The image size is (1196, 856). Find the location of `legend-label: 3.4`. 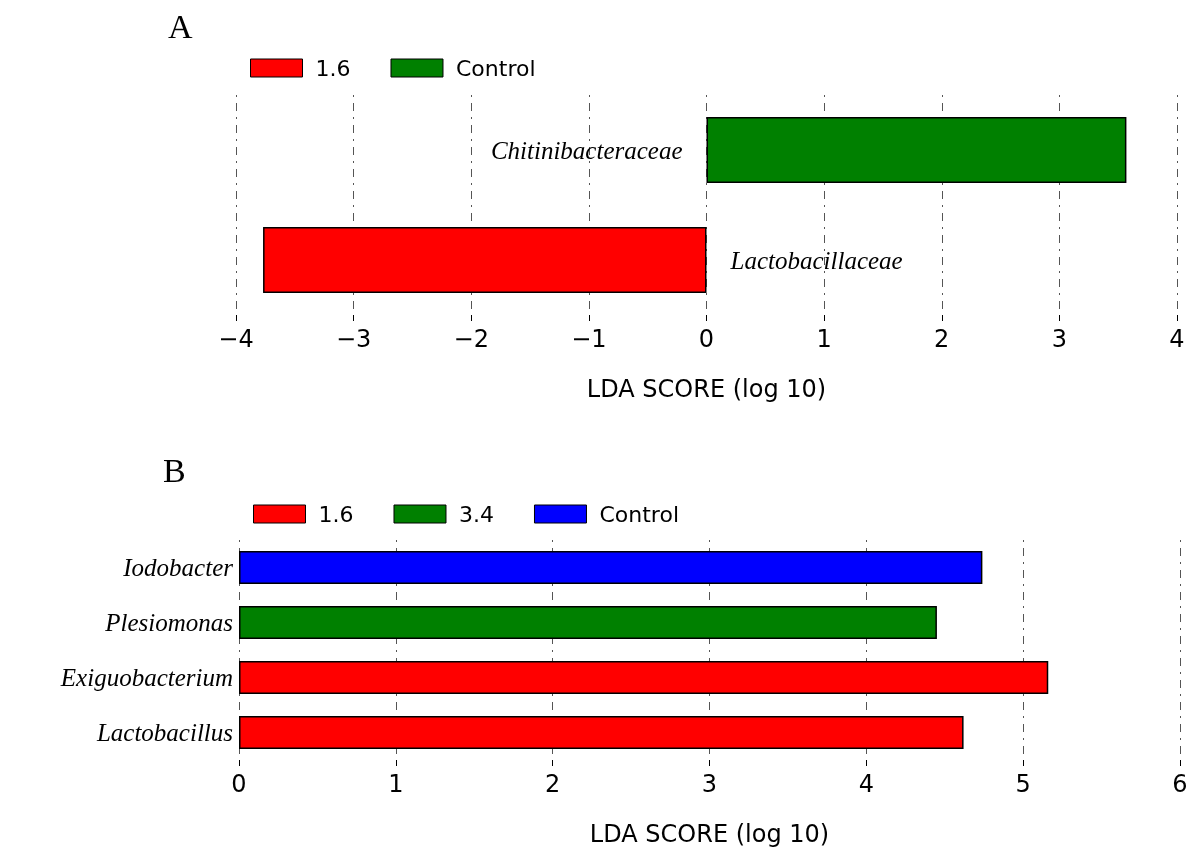

legend-label: 3.4 is located at coordinates (476, 514).